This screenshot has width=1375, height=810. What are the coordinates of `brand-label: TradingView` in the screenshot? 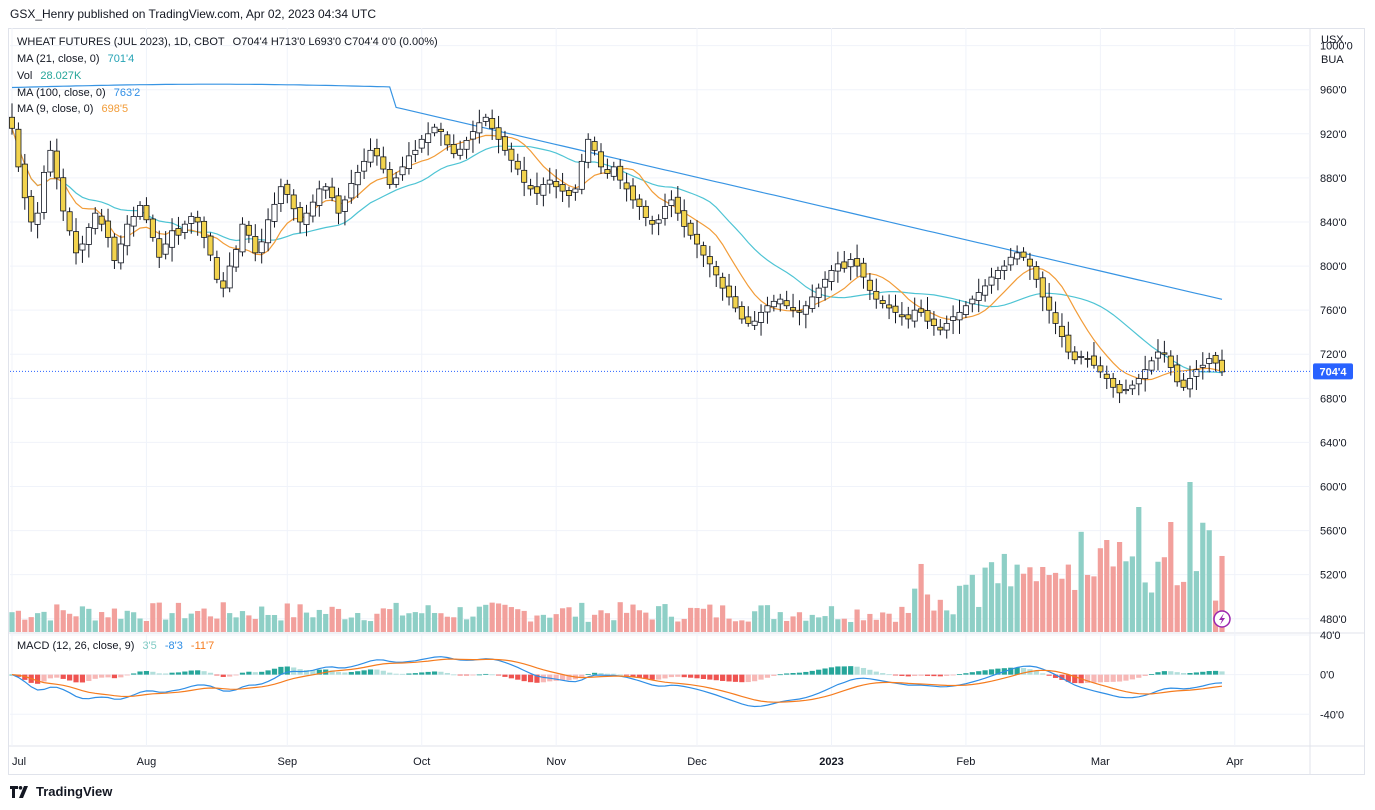 It's located at (74, 791).